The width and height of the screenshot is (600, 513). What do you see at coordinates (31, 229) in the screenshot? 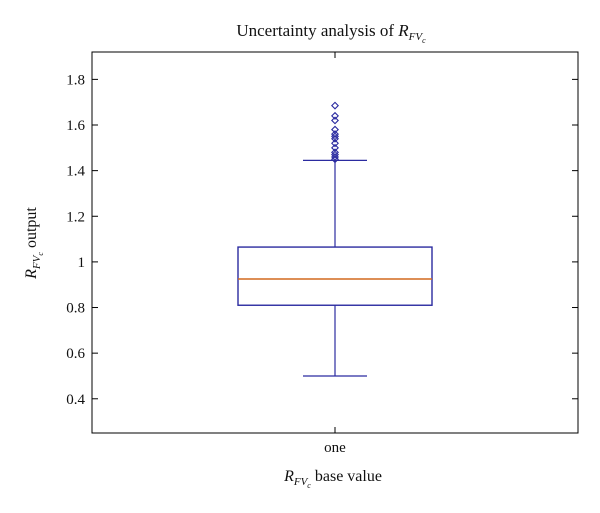
I see `ylabel-suffix: output` at bounding box center [31, 229].